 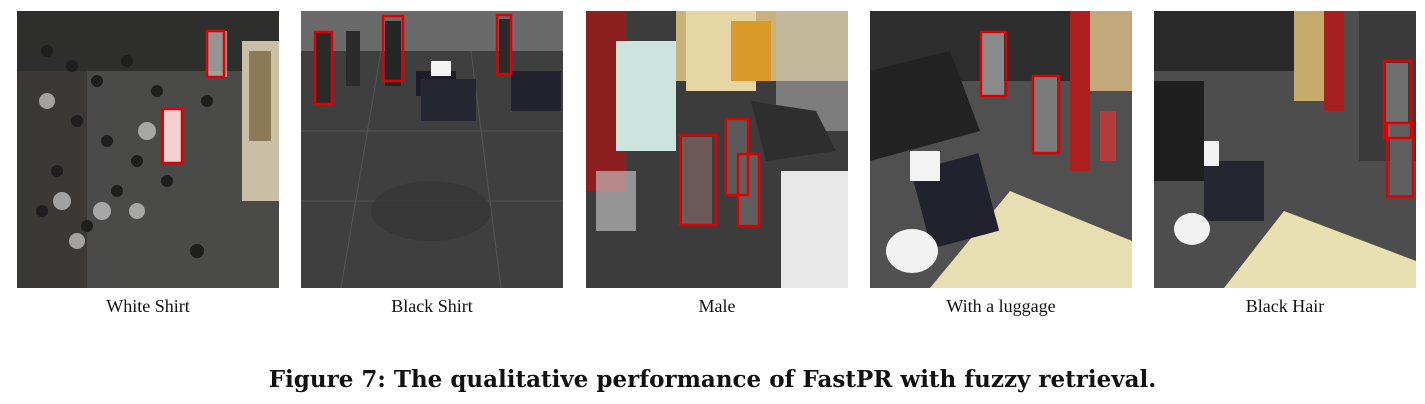 I want to click on result-image-black-hair, so click(x=1285, y=149).